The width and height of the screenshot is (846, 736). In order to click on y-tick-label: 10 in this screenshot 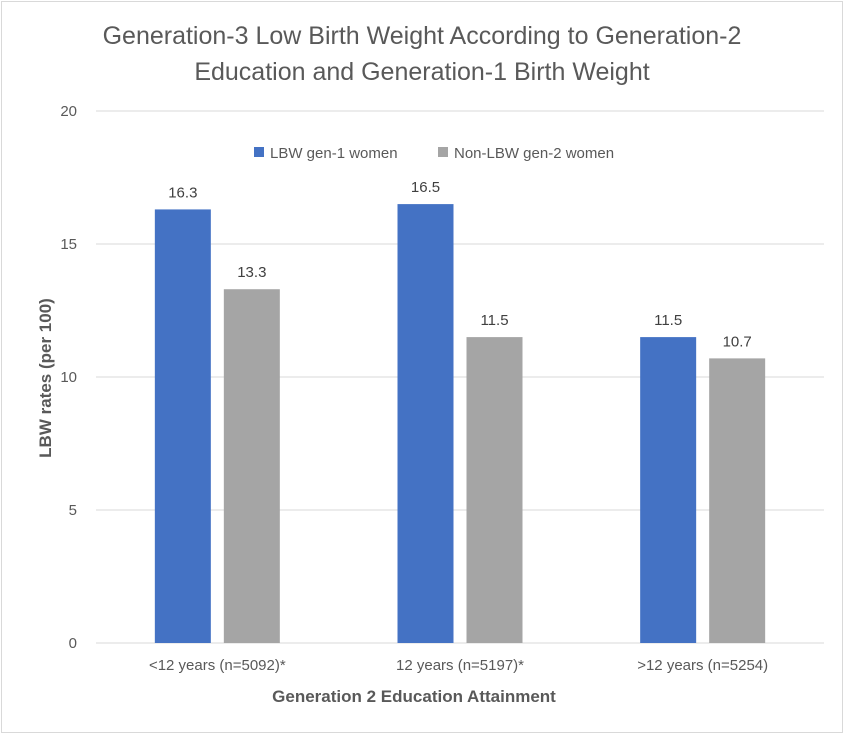, I will do `click(68, 377)`.